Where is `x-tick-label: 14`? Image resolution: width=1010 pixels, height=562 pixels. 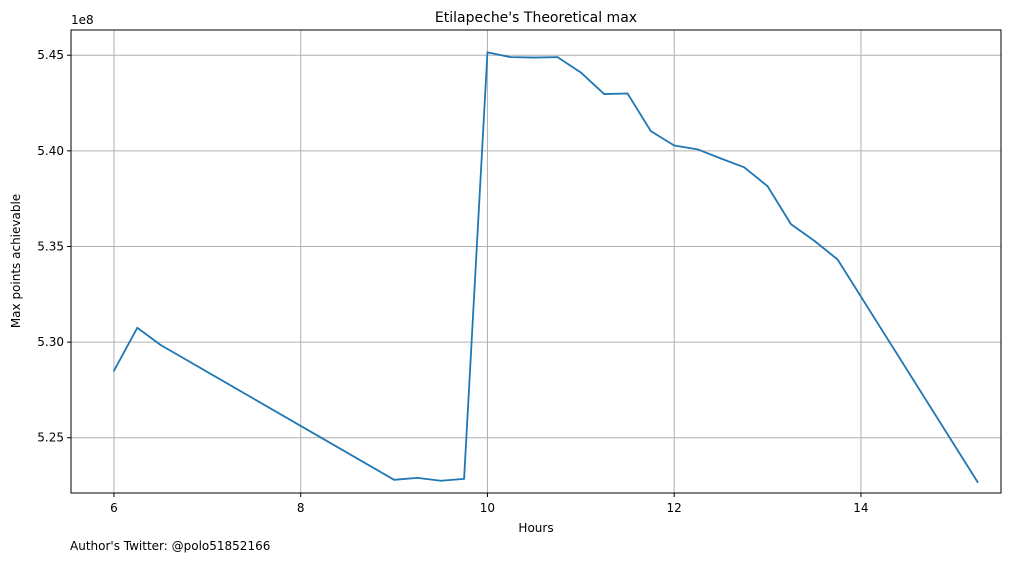 x-tick-label: 14 is located at coordinates (860, 508).